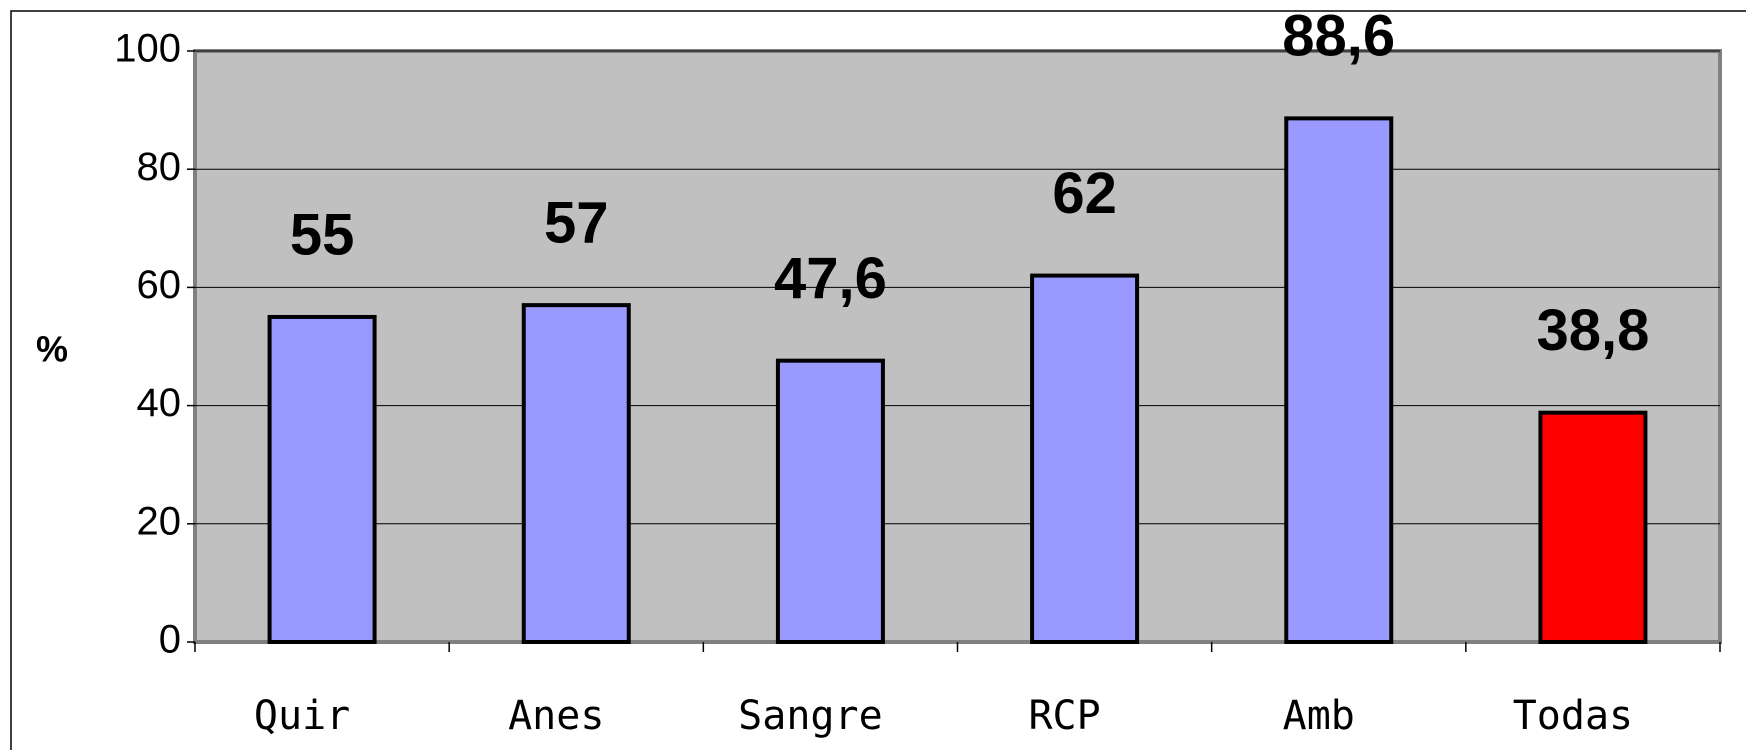  What do you see at coordinates (810, 716) in the screenshot?
I see `x-tick-label: Sangre` at bounding box center [810, 716].